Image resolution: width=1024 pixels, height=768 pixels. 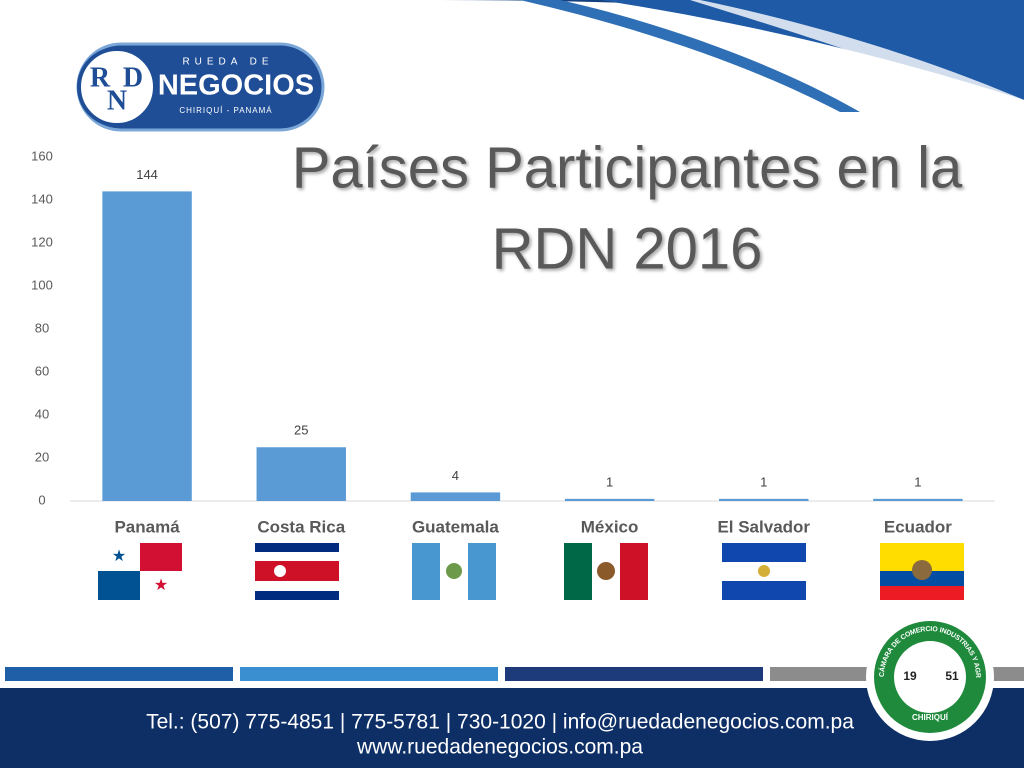 What do you see at coordinates (763, 526) in the screenshot?
I see `x-tick-label: El Salvador` at bounding box center [763, 526].